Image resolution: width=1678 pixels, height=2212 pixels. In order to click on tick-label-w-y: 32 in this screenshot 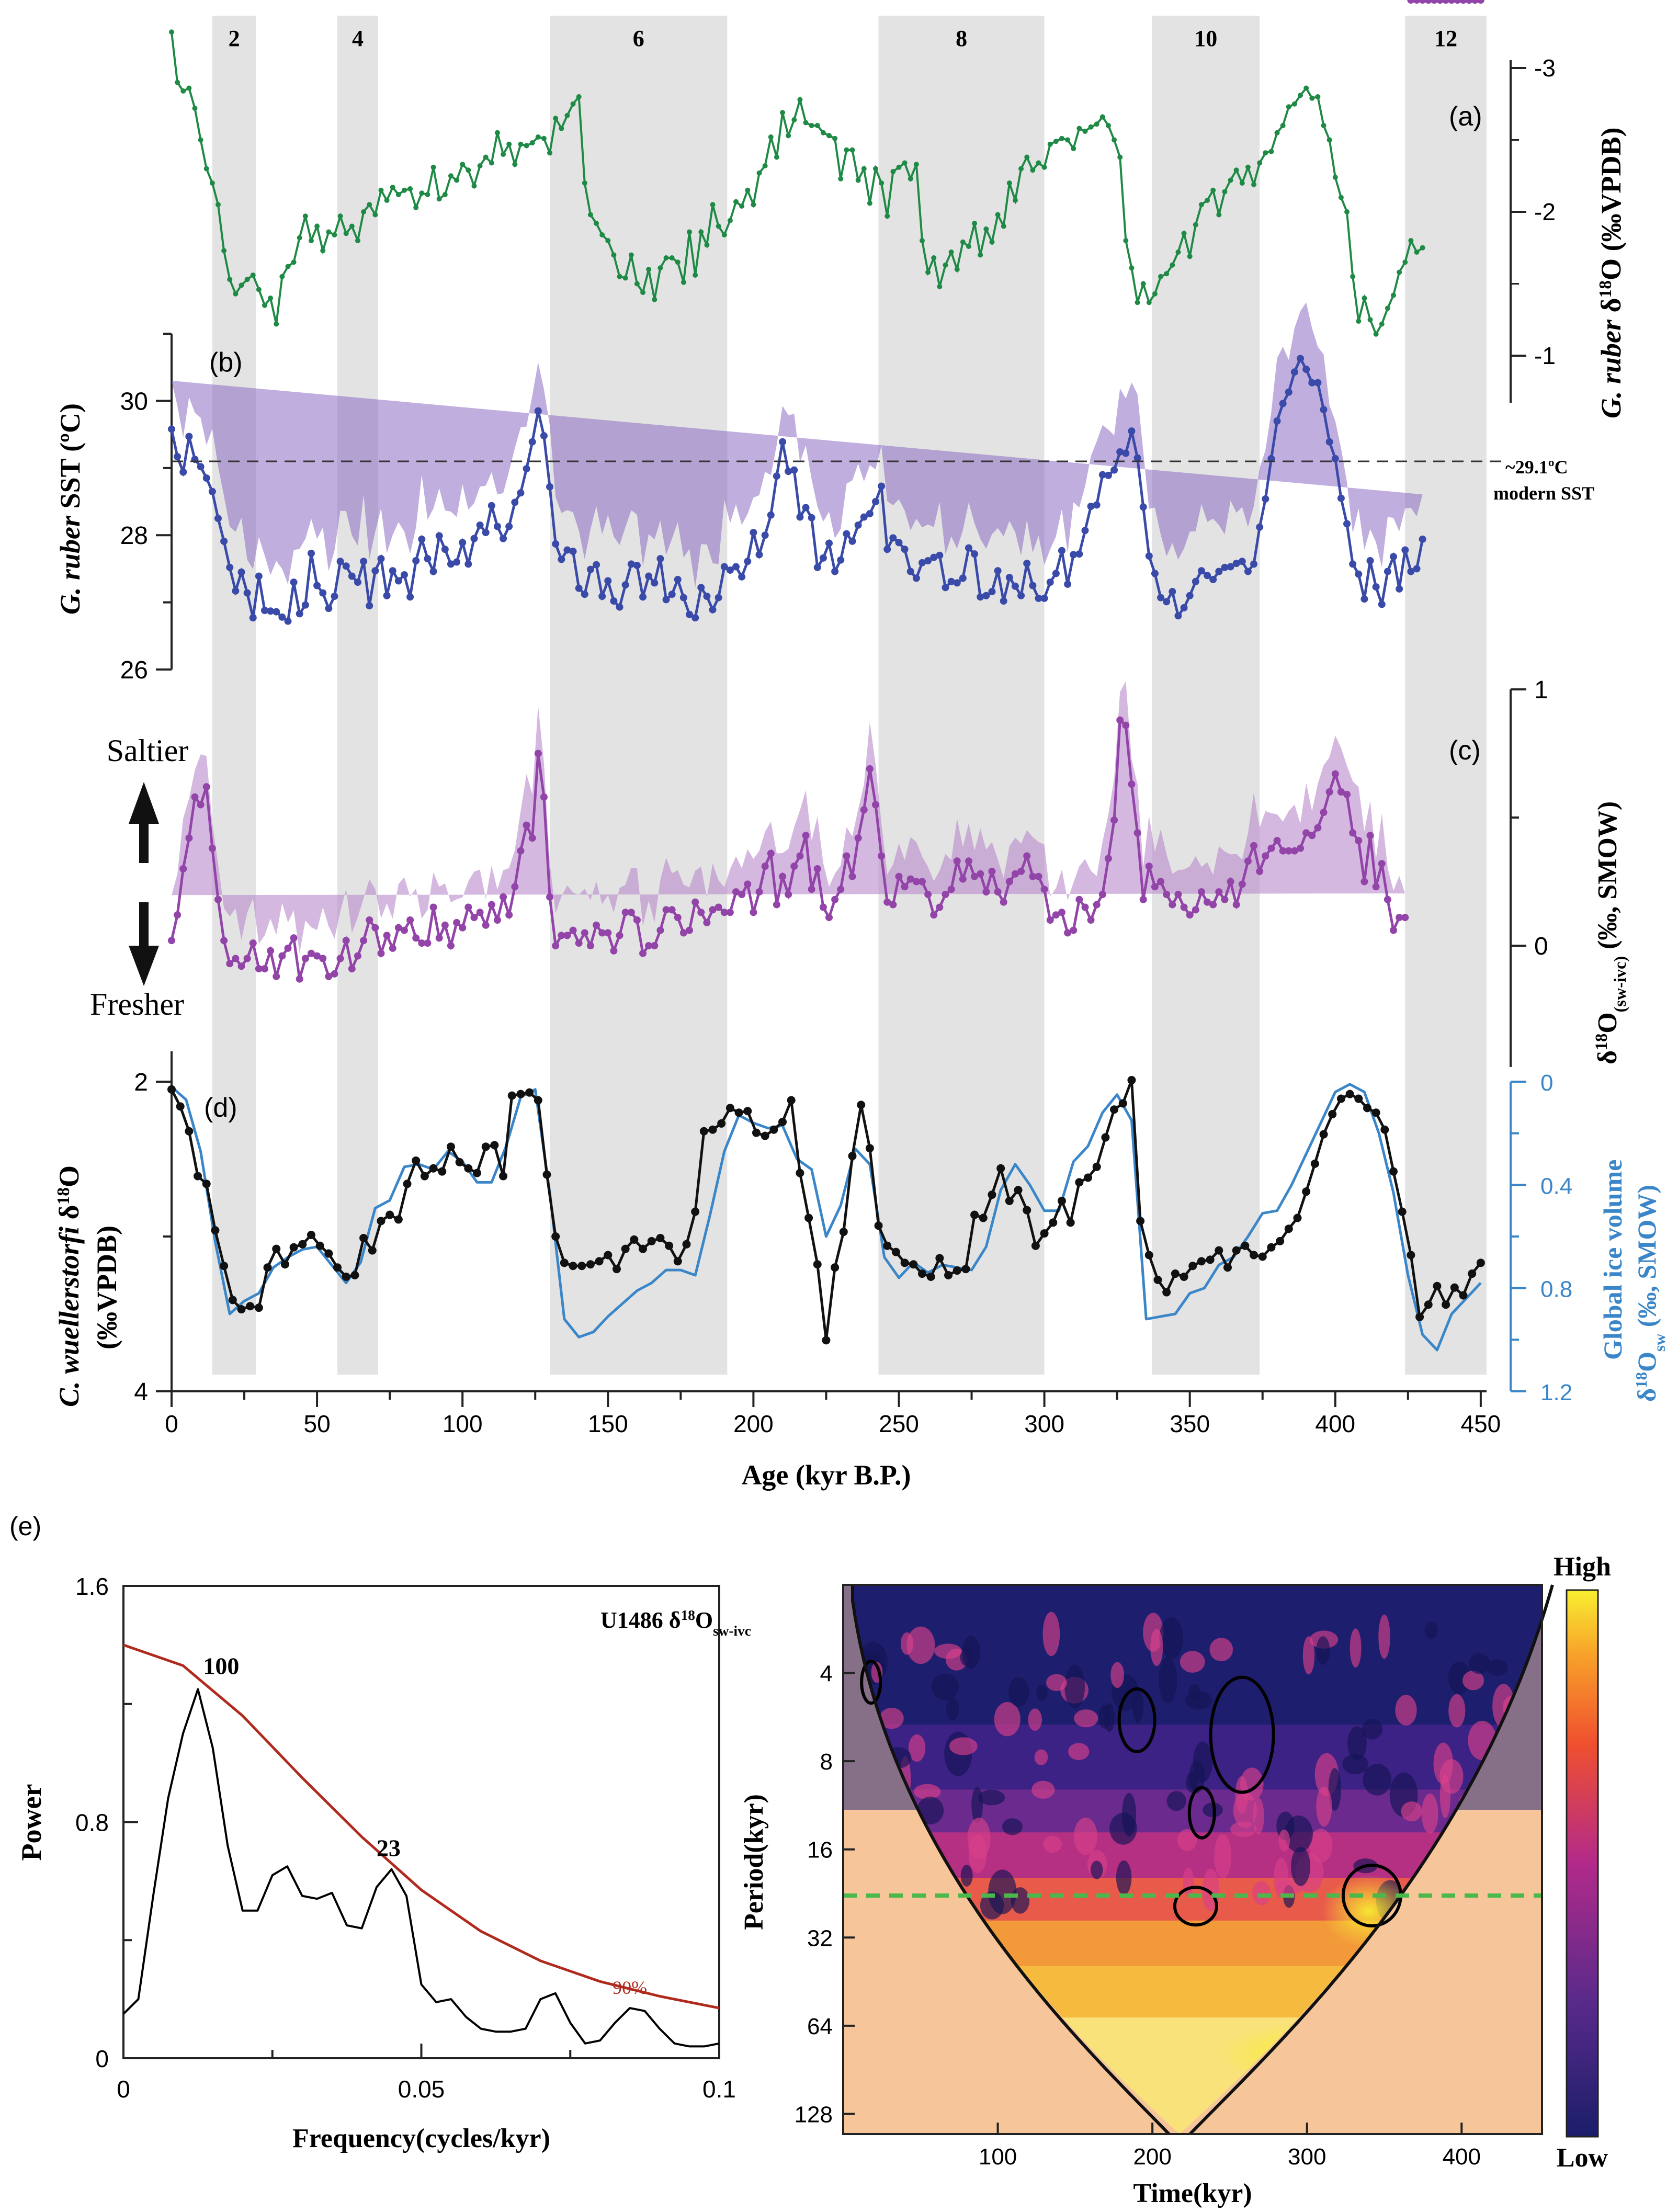, I will do `click(820, 1938)`.